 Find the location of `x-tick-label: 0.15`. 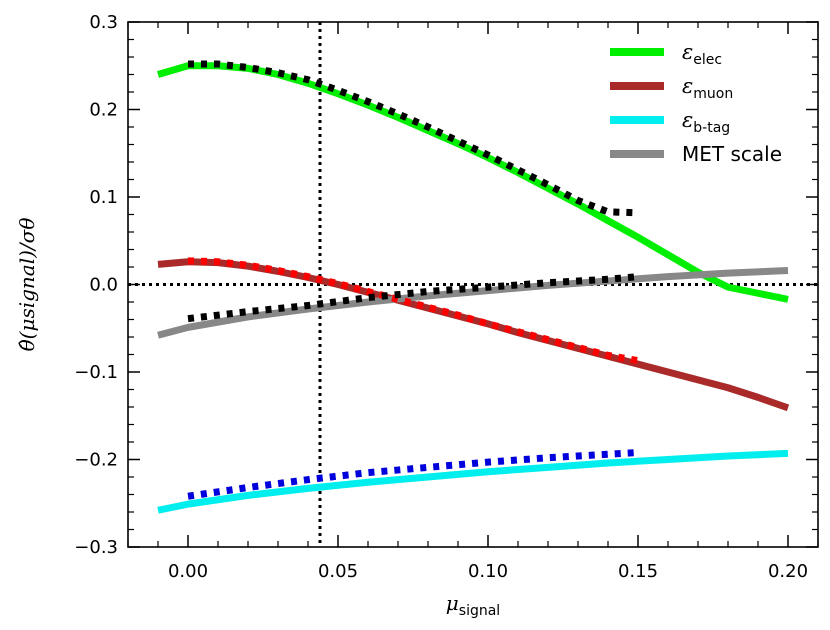

x-tick-label: 0.15 is located at coordinates (638, 571).